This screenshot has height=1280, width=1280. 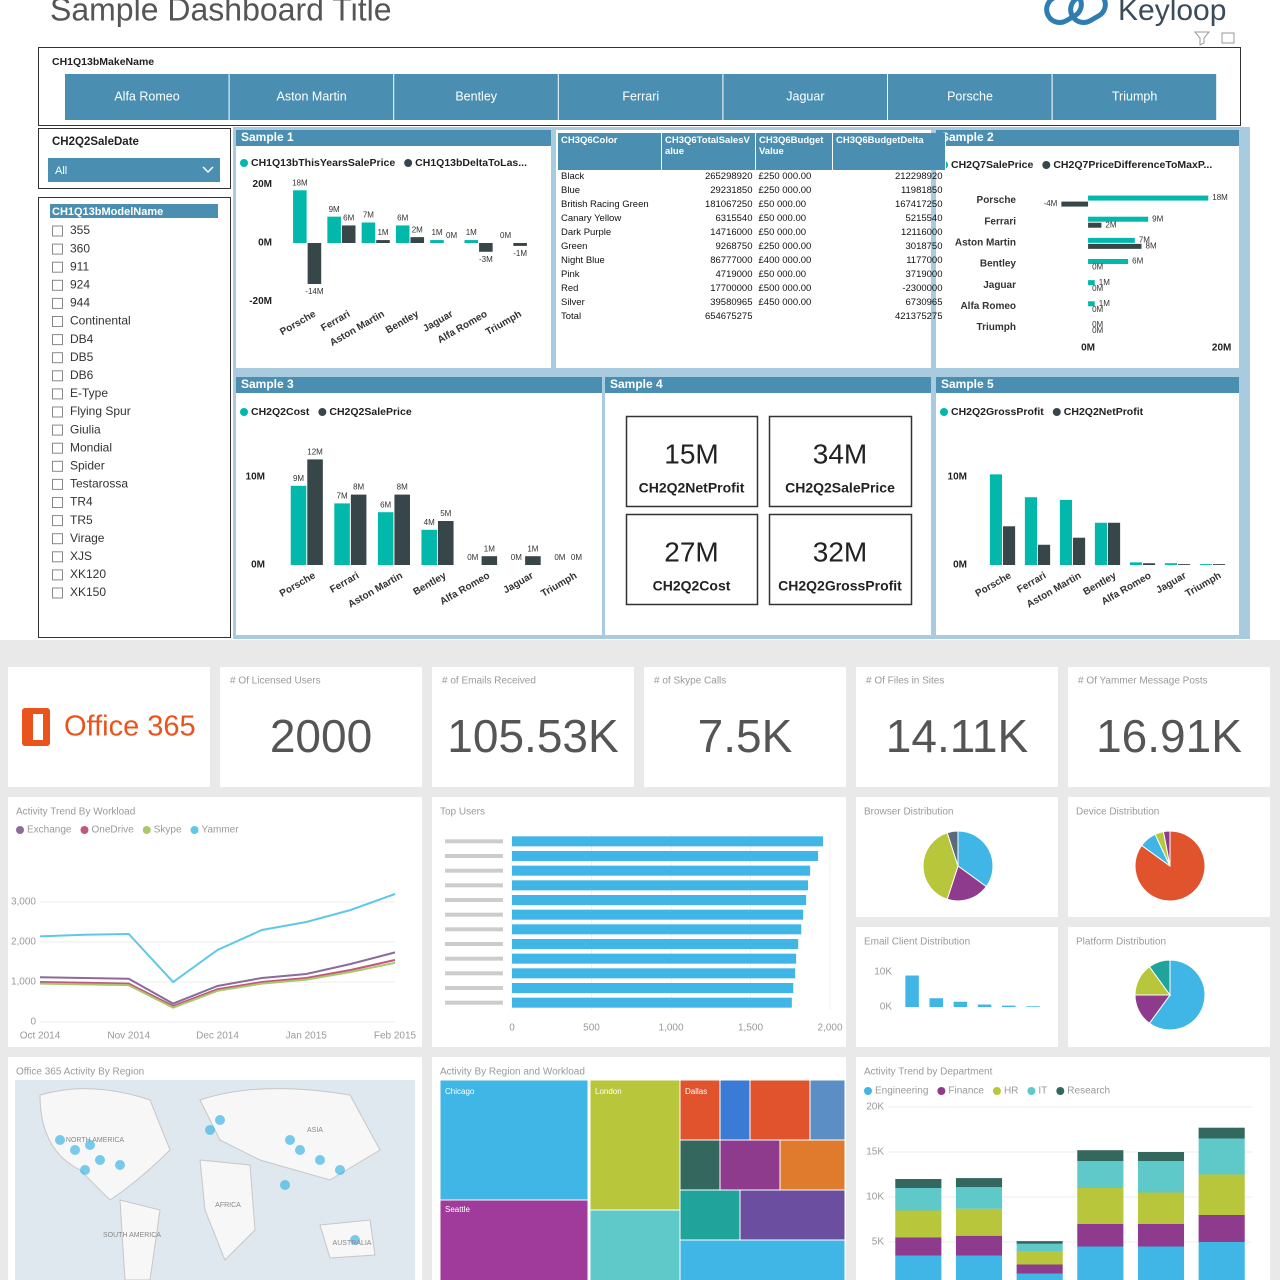 I want to click on table-cell: 5215540, so click(x=924, y=218).